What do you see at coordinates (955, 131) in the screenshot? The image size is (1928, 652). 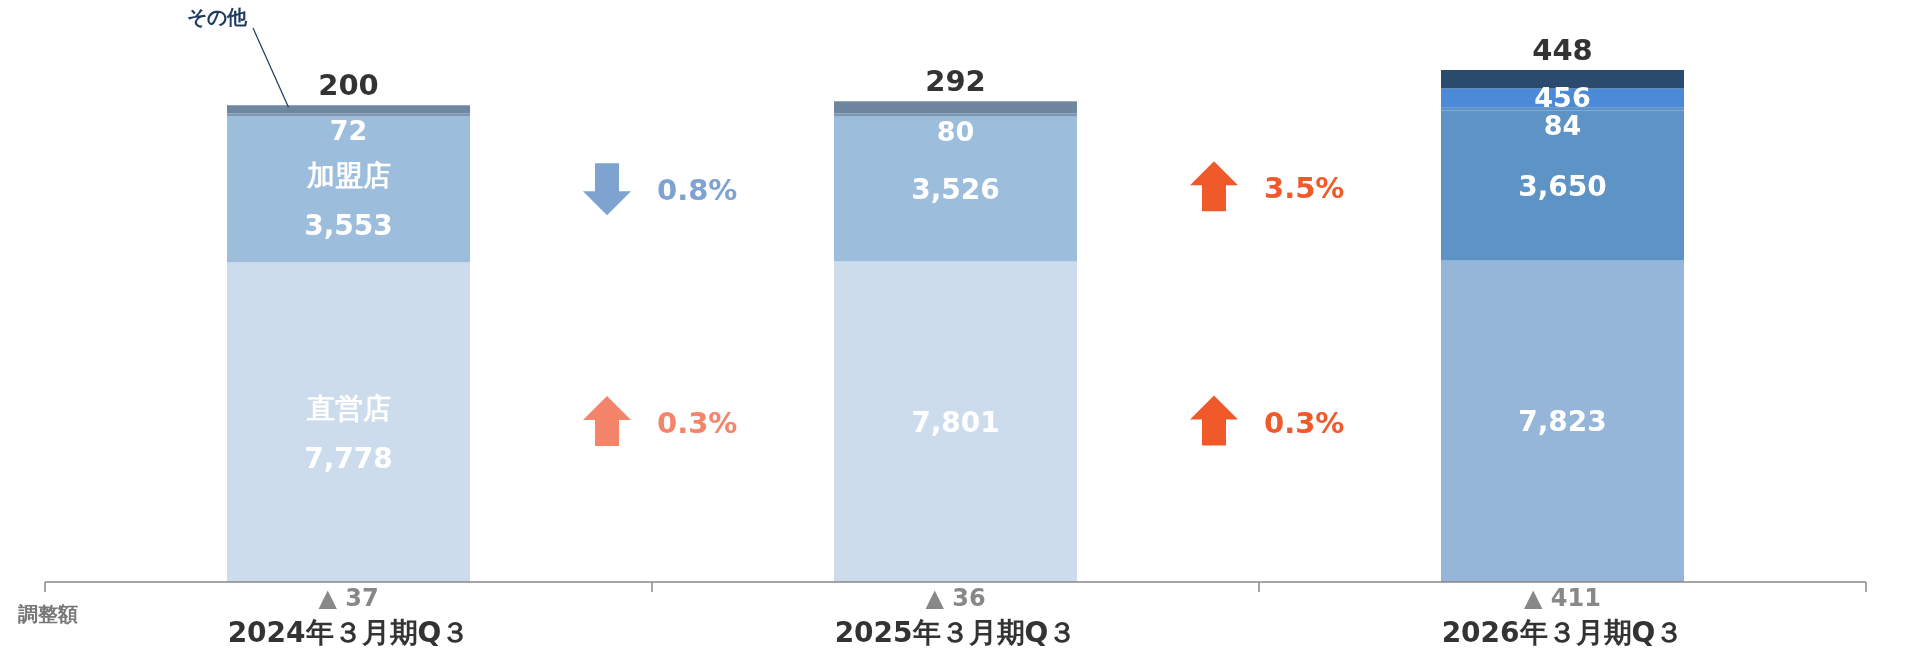 I see `data-label: 80` at bounding box center [955, 131].